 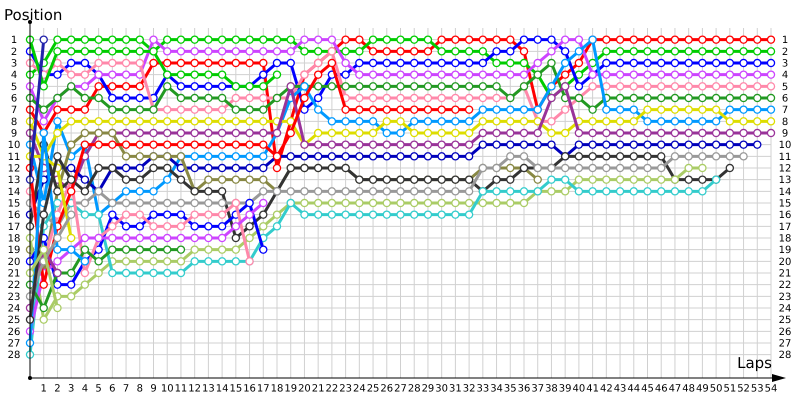 I want to click on y-tick-label: 12, so click(x=14, y=169).